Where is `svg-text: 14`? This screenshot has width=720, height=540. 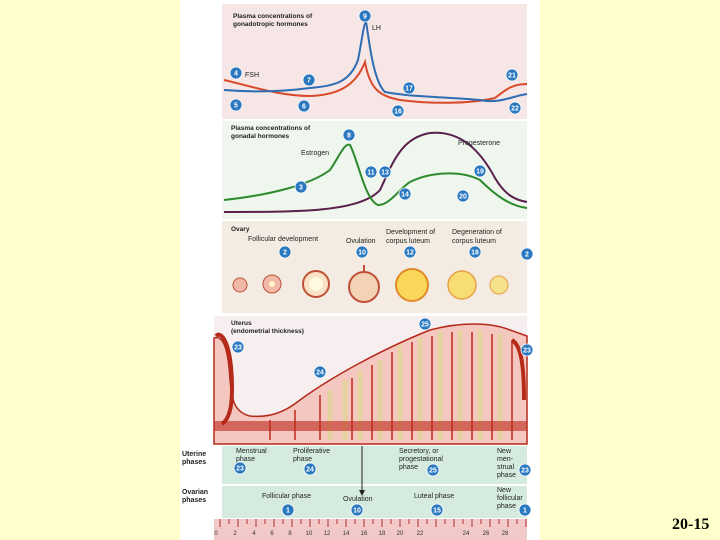 svg-text: 14 is located at coordinates (405, 195).